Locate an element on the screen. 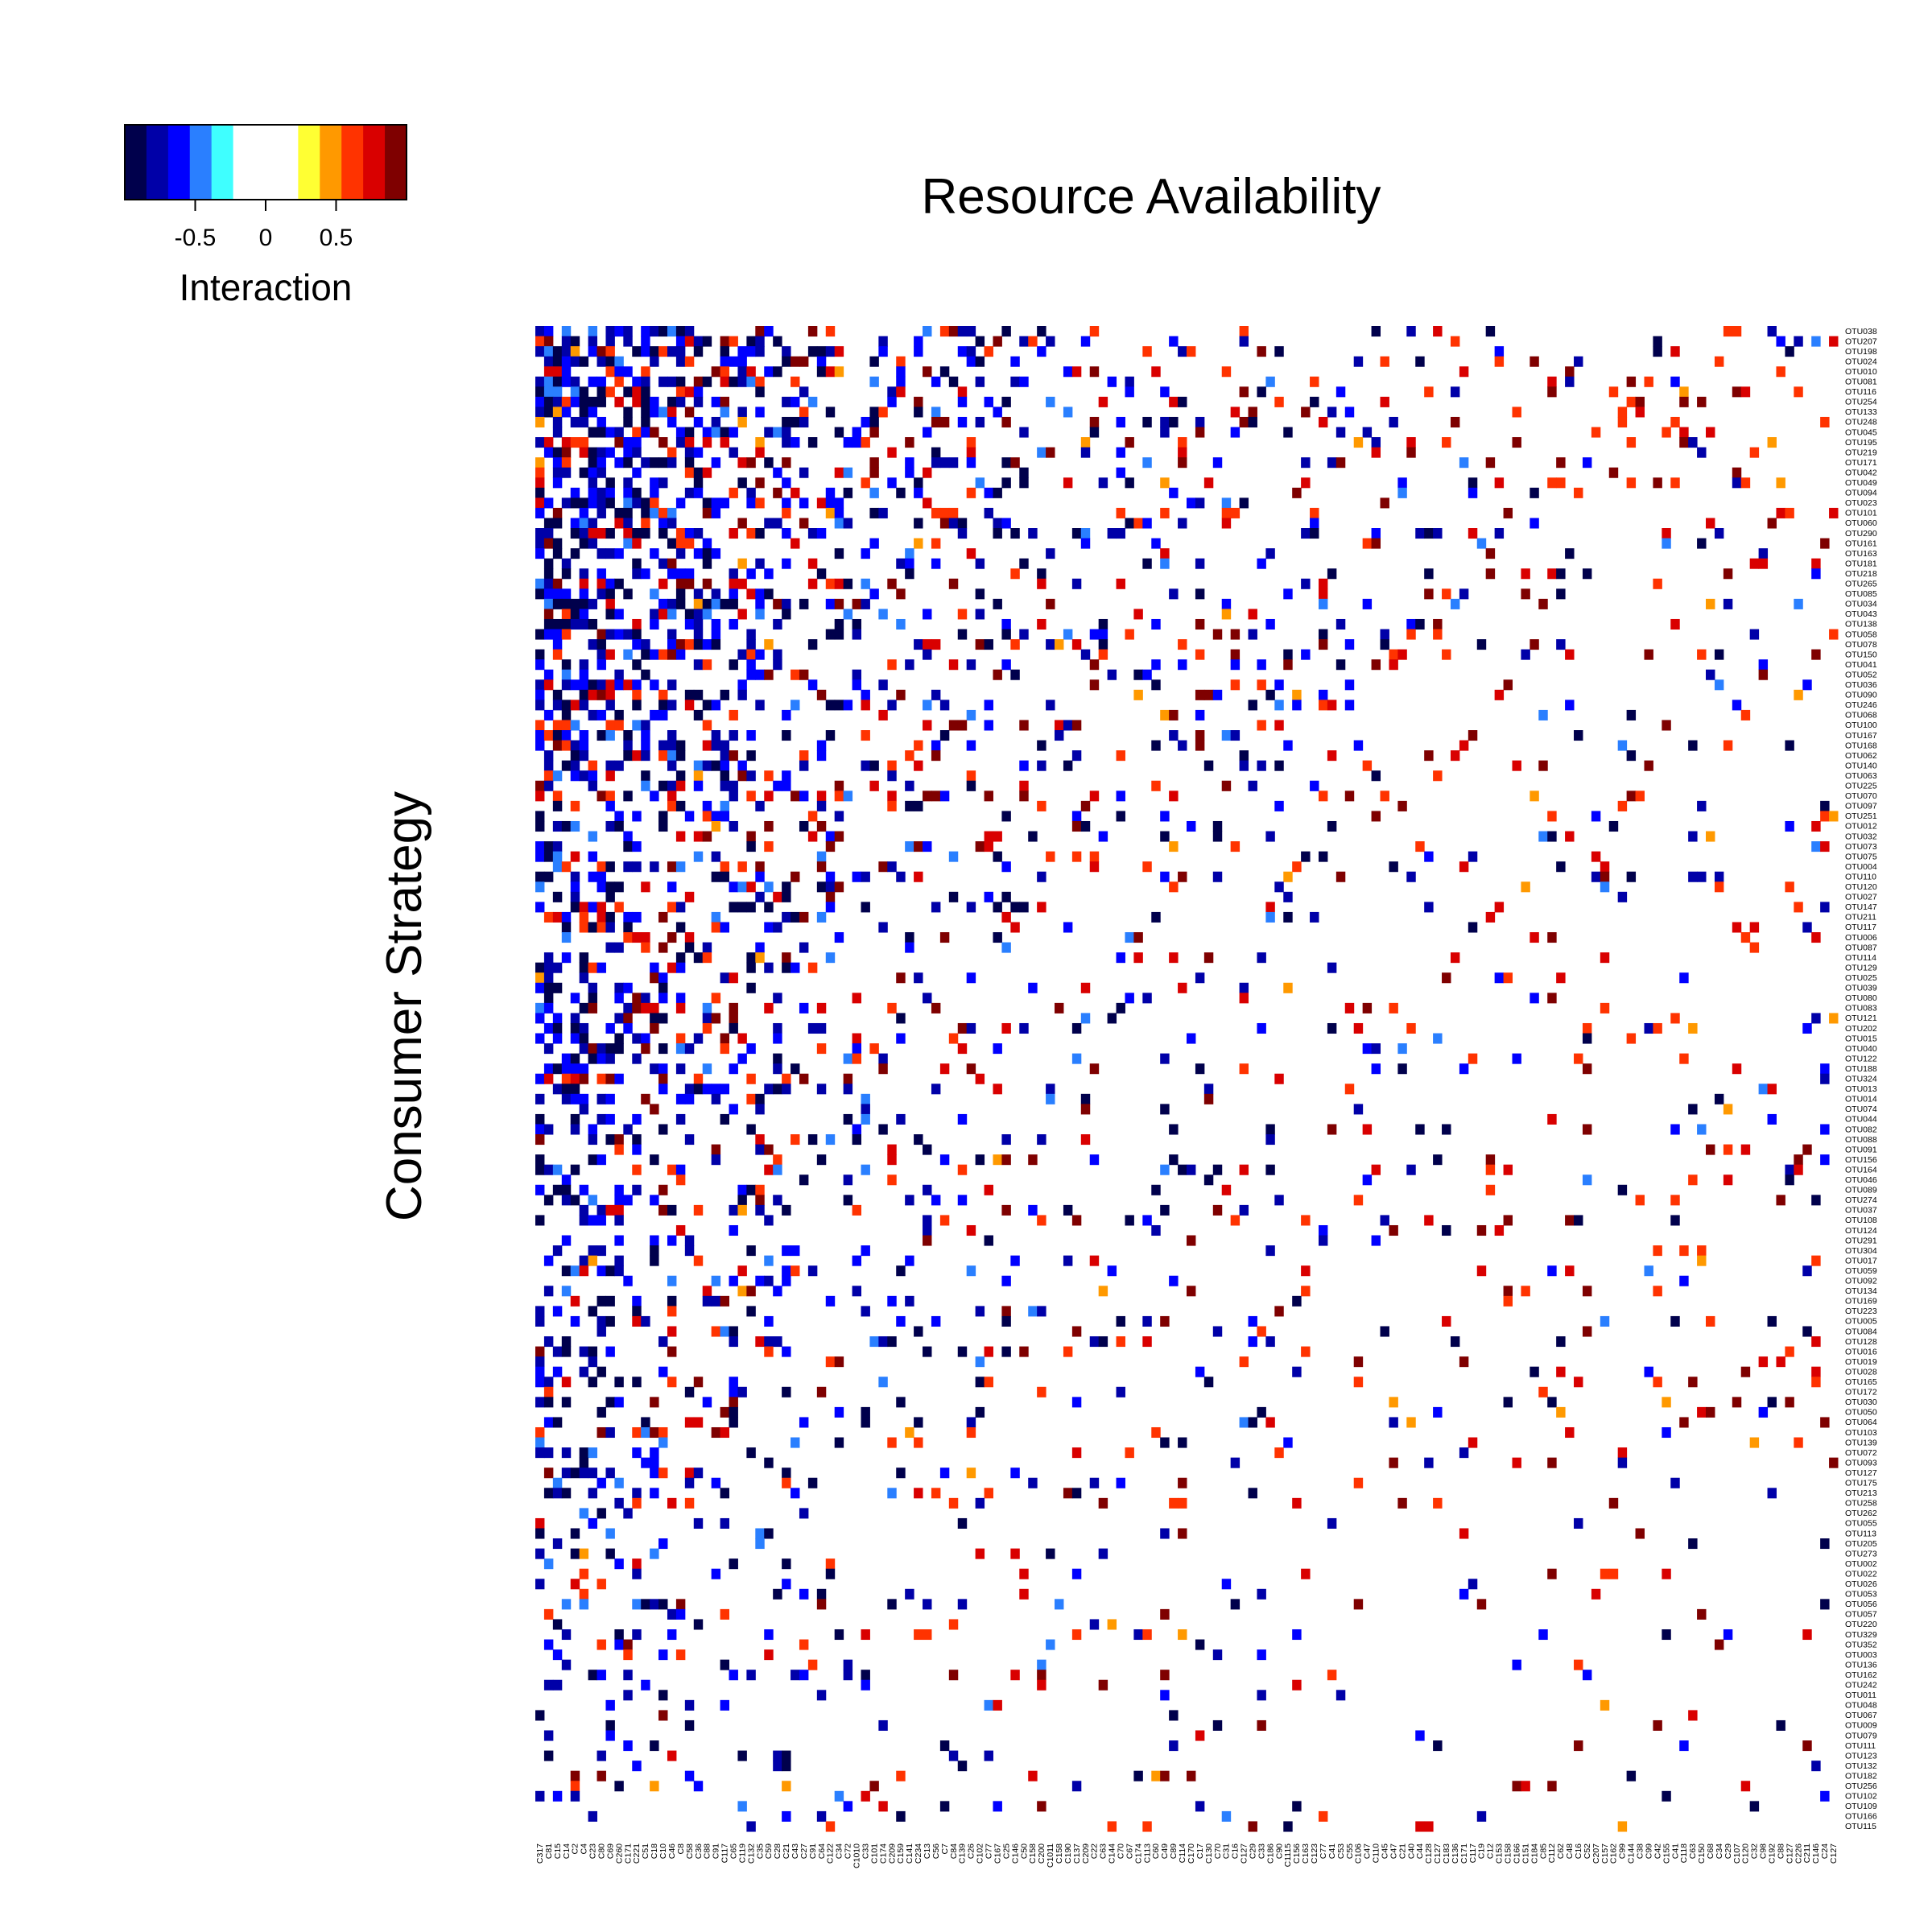 The image size is (1932, 1932). column-label: C56 is located at coordinates (936, 1851).